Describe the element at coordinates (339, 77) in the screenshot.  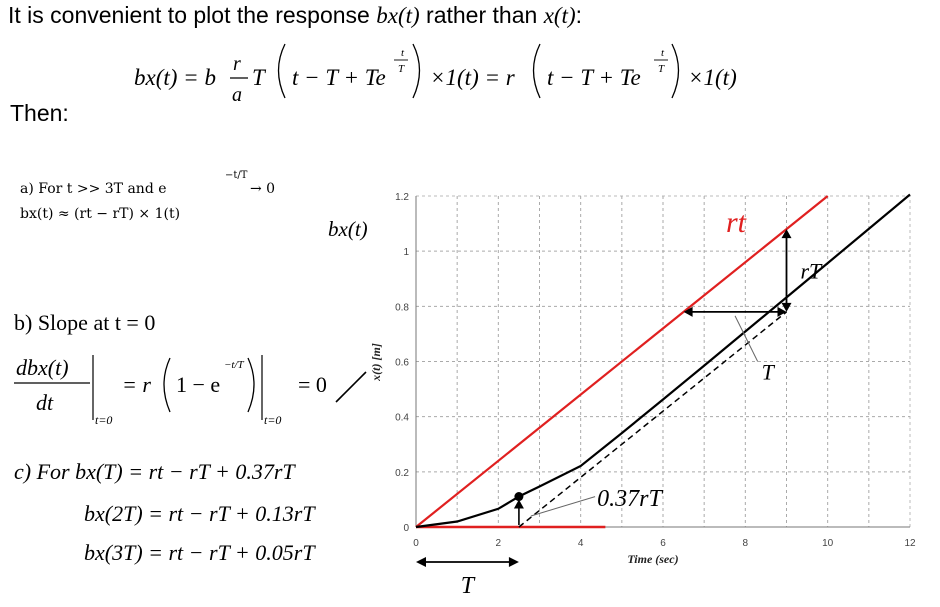
I see `eq-inside: t − T + Te` at that location.